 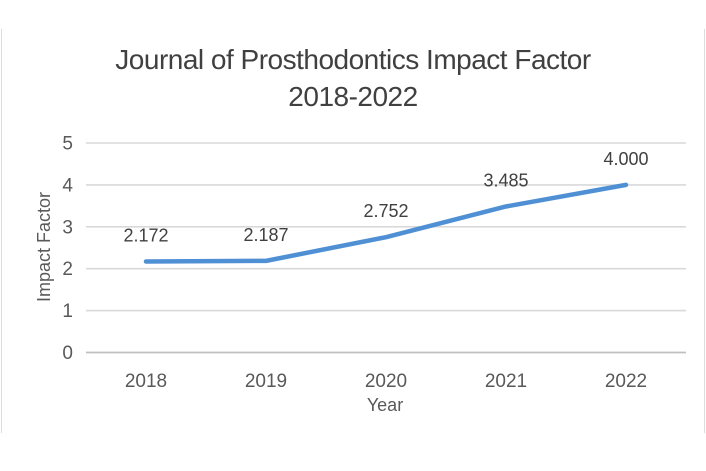 I want to click on y-tick-label: 4, so click(x=67, y=185).